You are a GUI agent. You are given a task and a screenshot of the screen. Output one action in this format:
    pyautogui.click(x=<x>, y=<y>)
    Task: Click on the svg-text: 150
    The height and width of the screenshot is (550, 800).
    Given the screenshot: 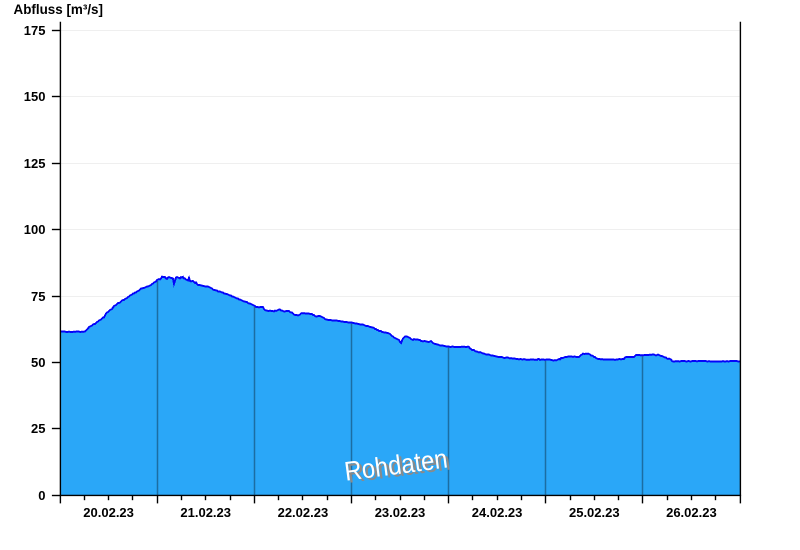 What is the action you would take?
    pyautogui.click(x=35, y=96)
    